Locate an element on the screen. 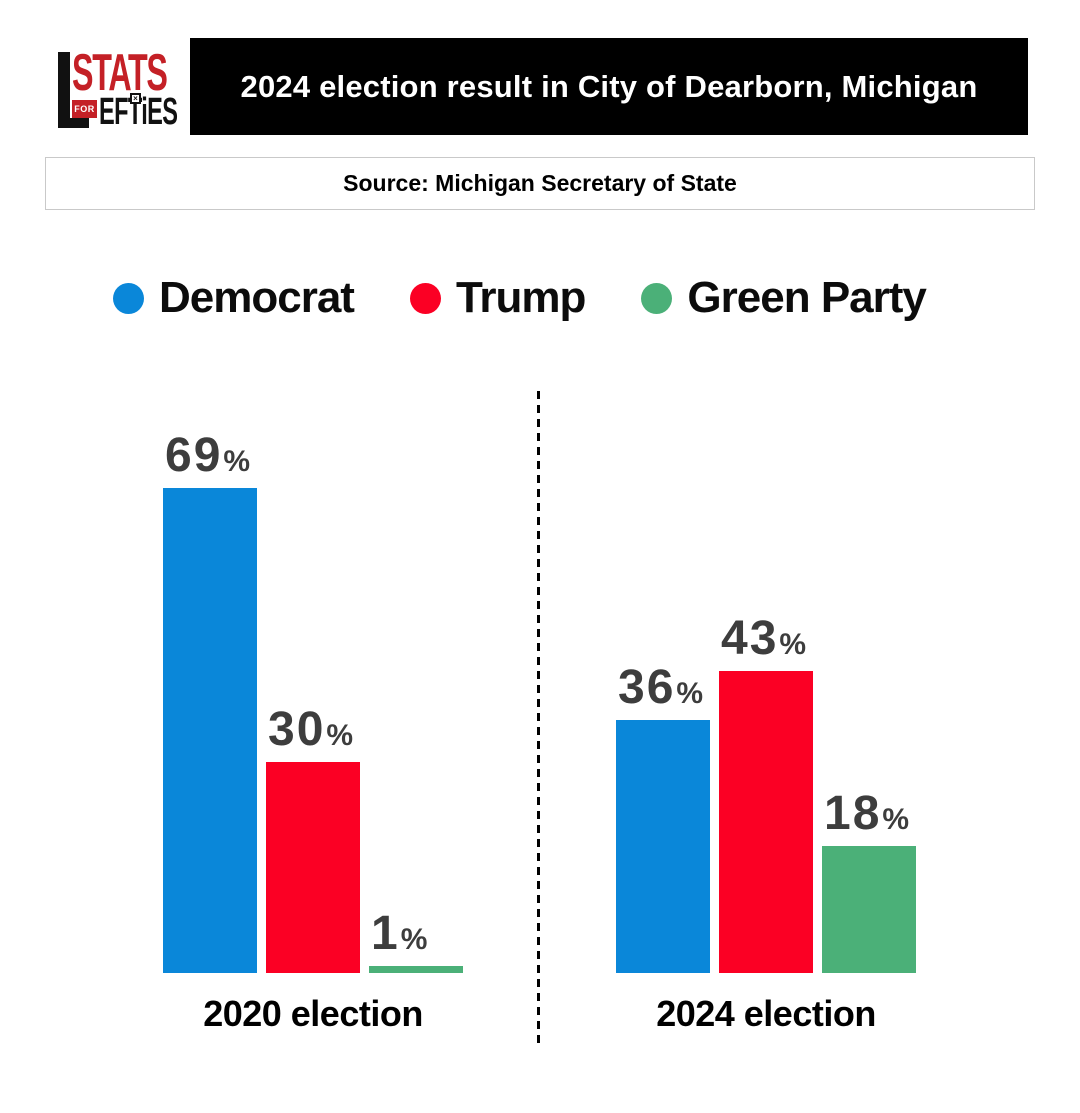  legend-item-trump: Trump is located at coordinates (497, 297).